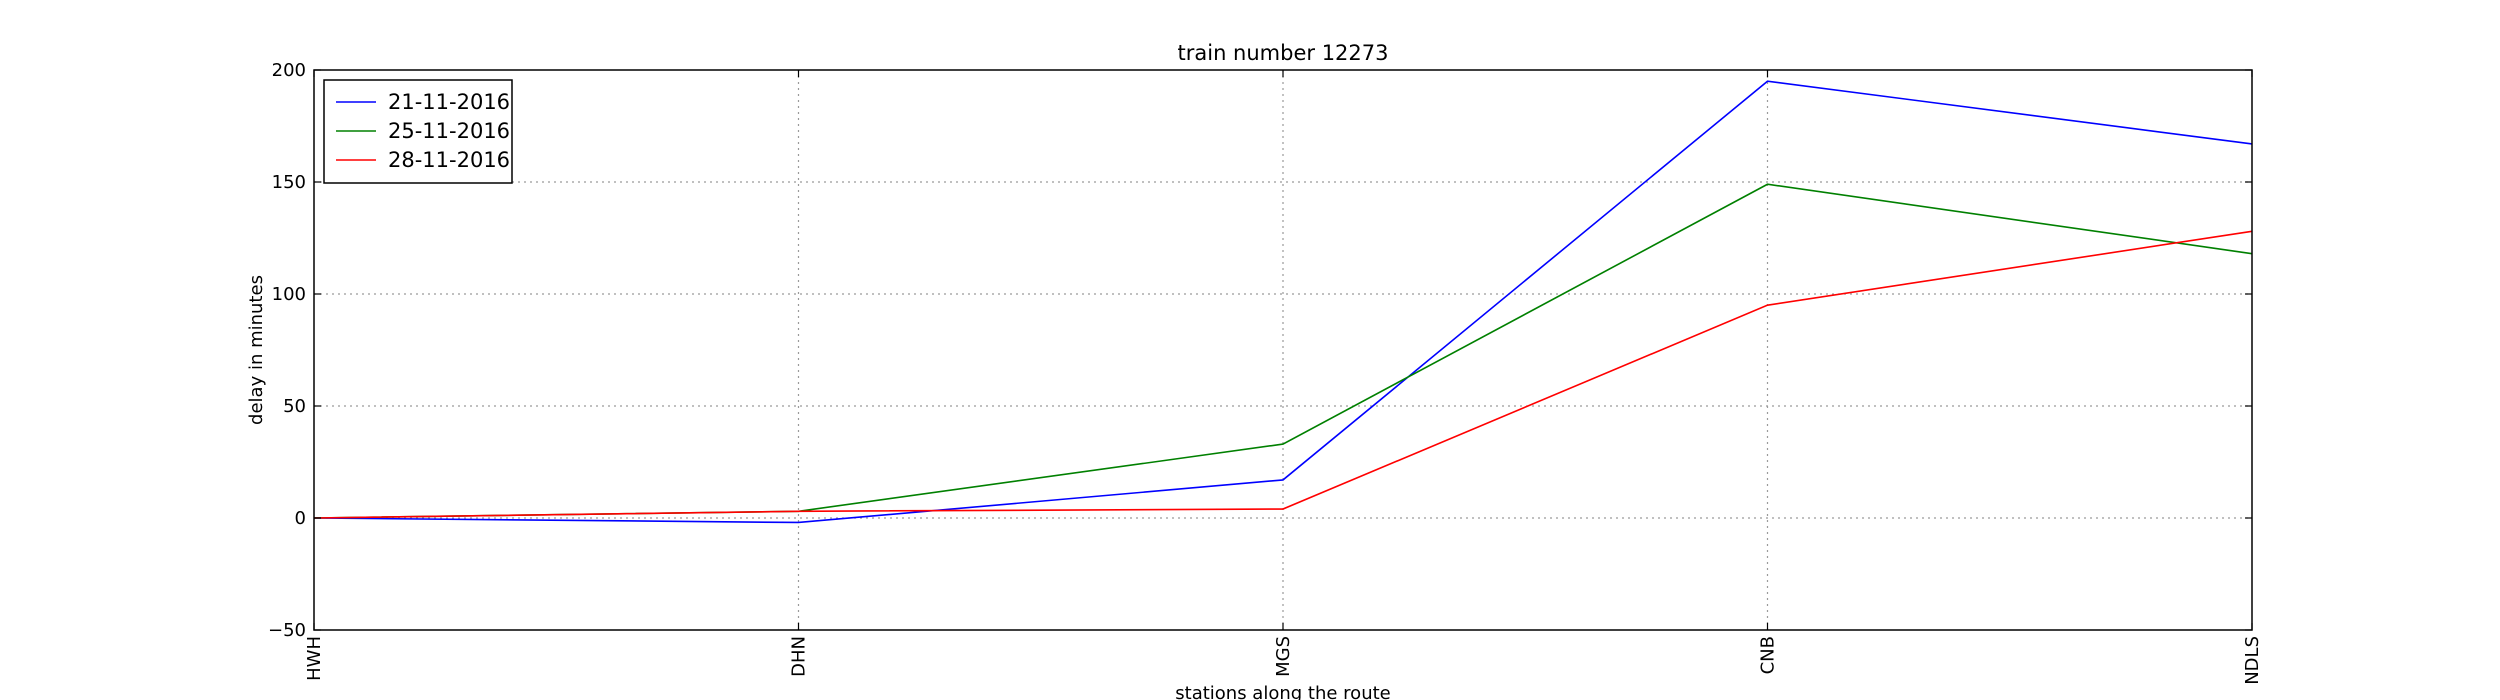 This screenshot has height=700, width=2500. I want to click on y-tick-label: −50, so click(287, 630).